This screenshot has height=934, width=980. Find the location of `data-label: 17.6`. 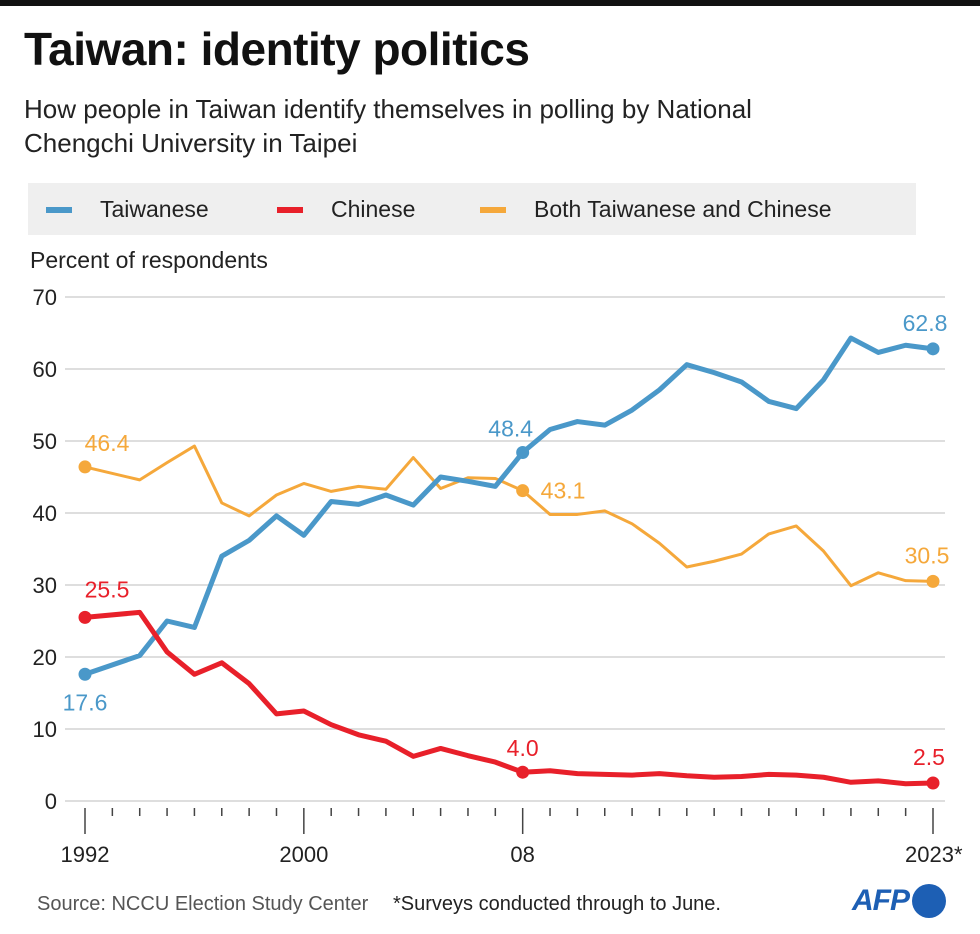

data-label: 17.6 is located at coordinates (85, 702).